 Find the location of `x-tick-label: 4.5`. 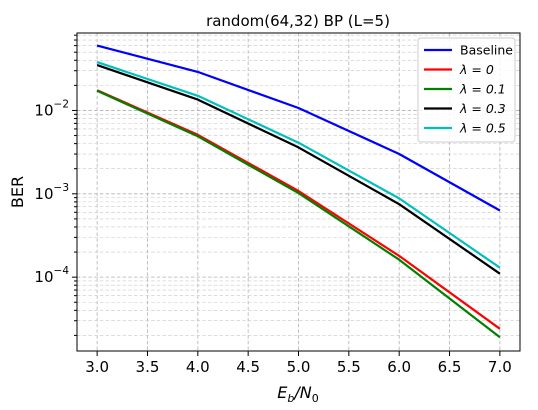

x-tick-label: 4.5 is located at coordinates (248, 367).